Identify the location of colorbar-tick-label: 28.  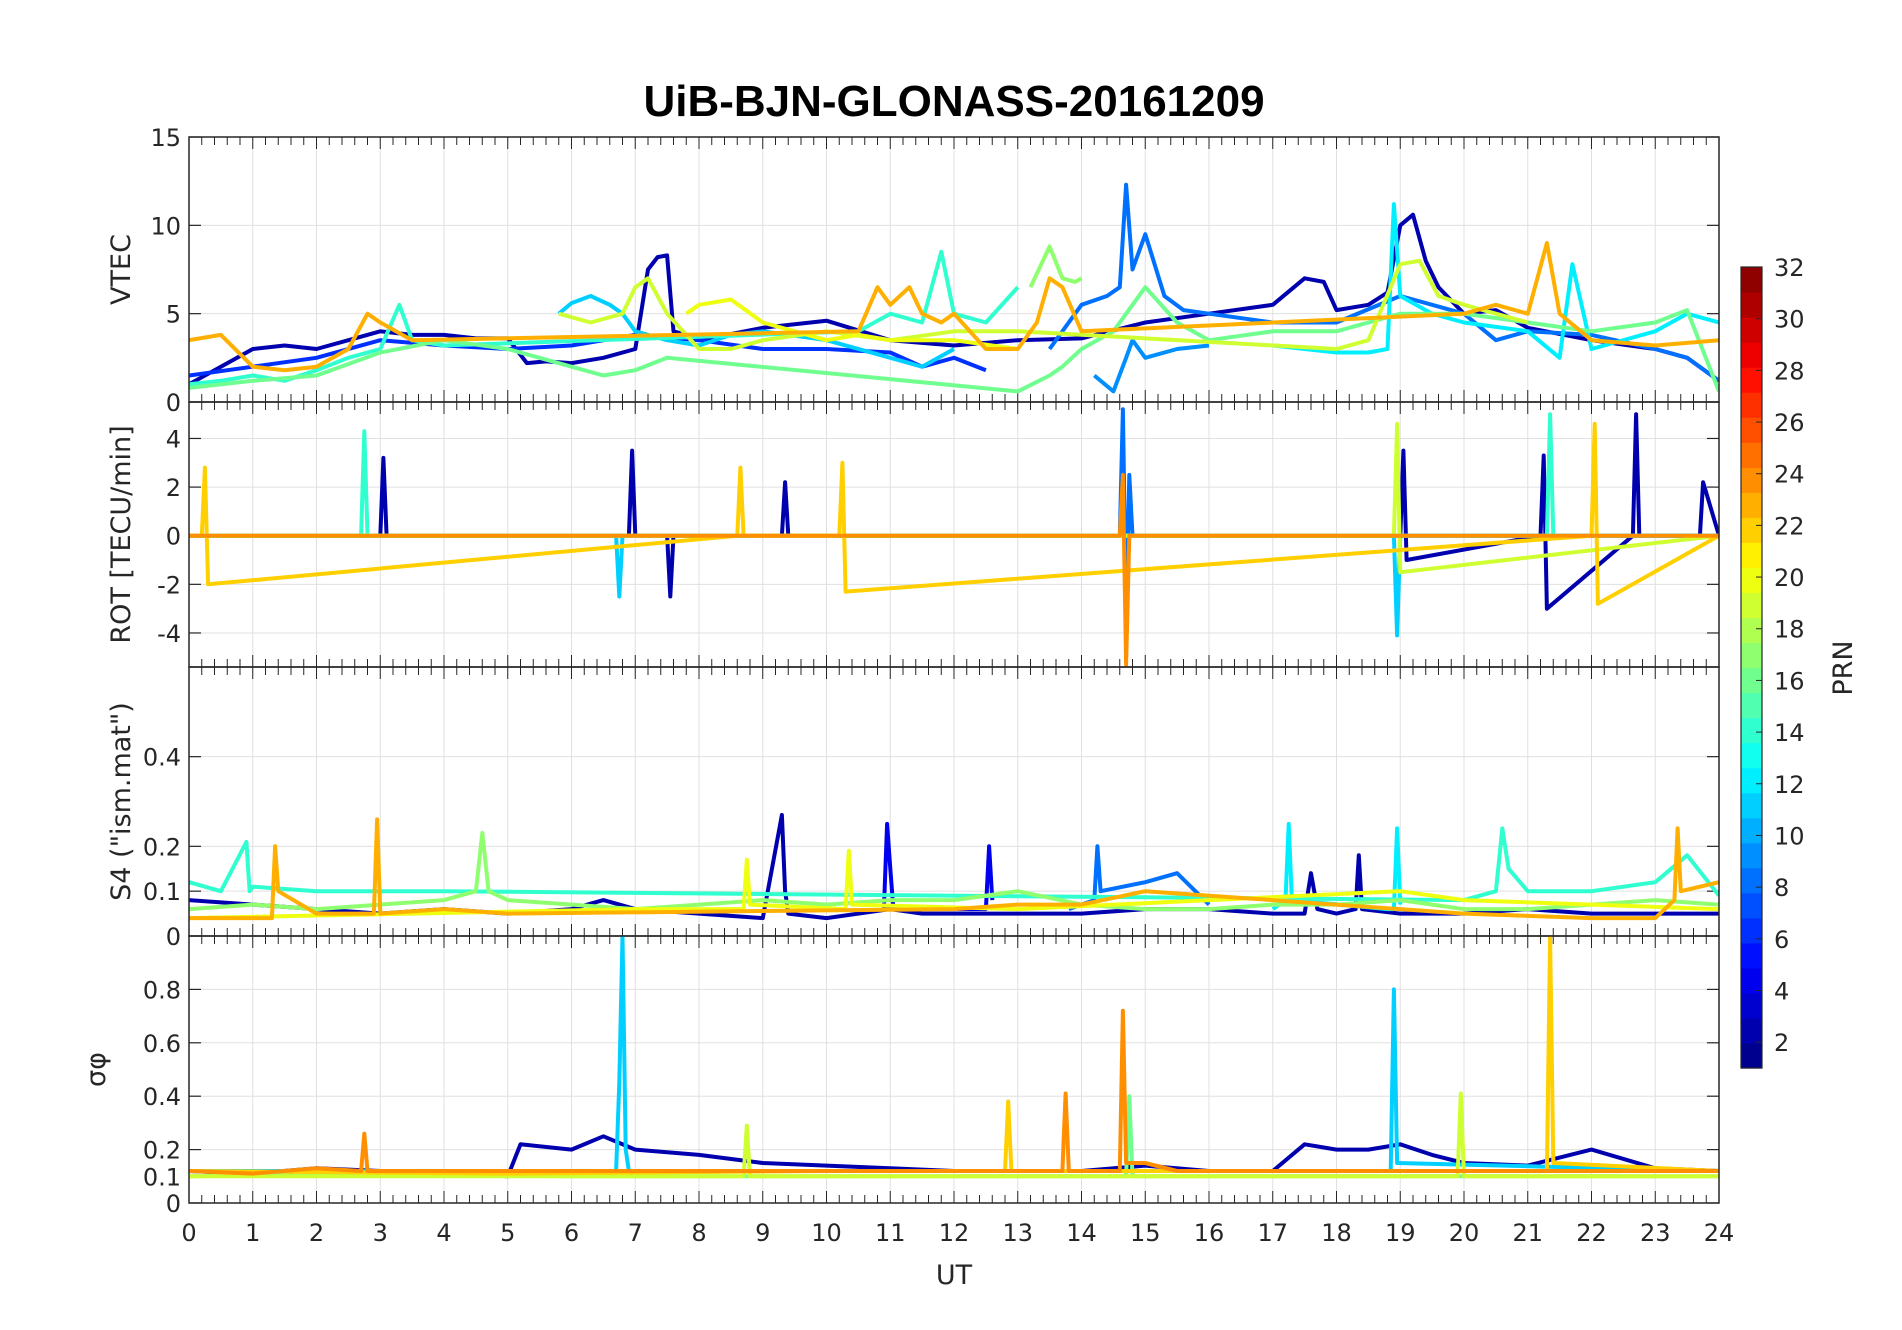
(1789, 371).